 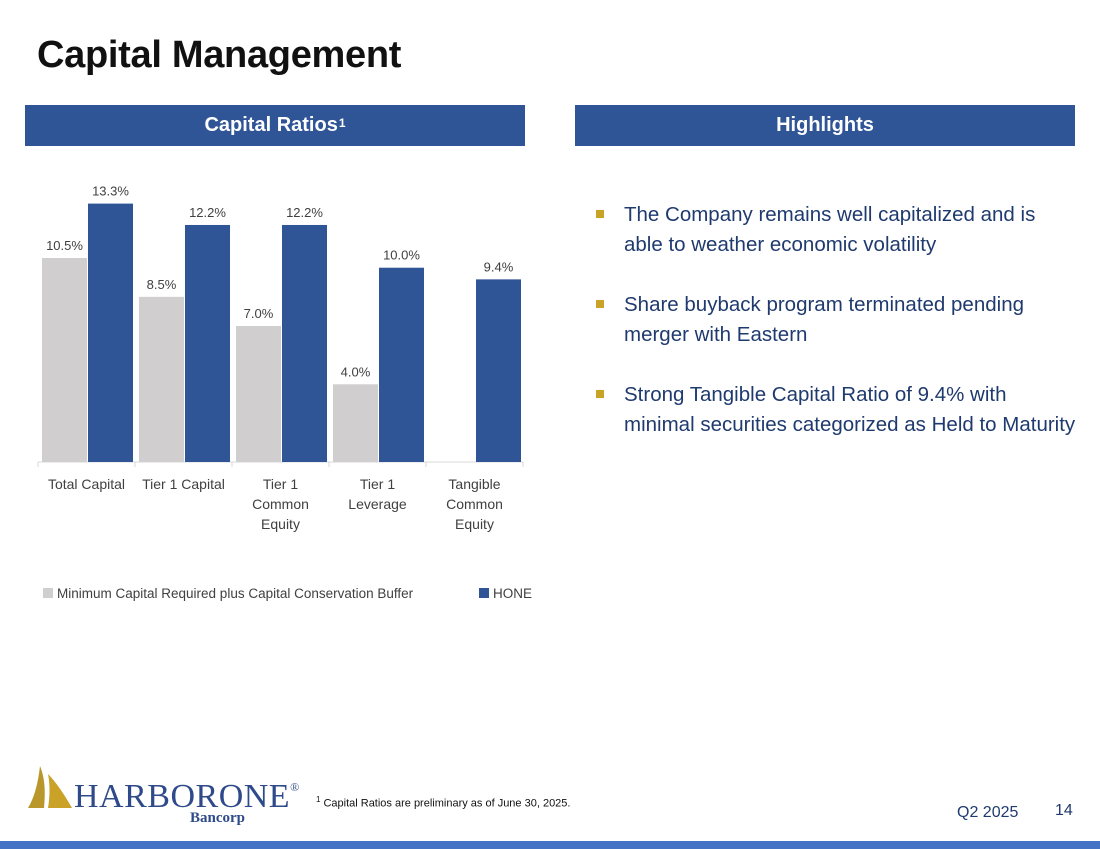 I want to click on quarter-label: Q2 2025, so click(x=988, y=812).